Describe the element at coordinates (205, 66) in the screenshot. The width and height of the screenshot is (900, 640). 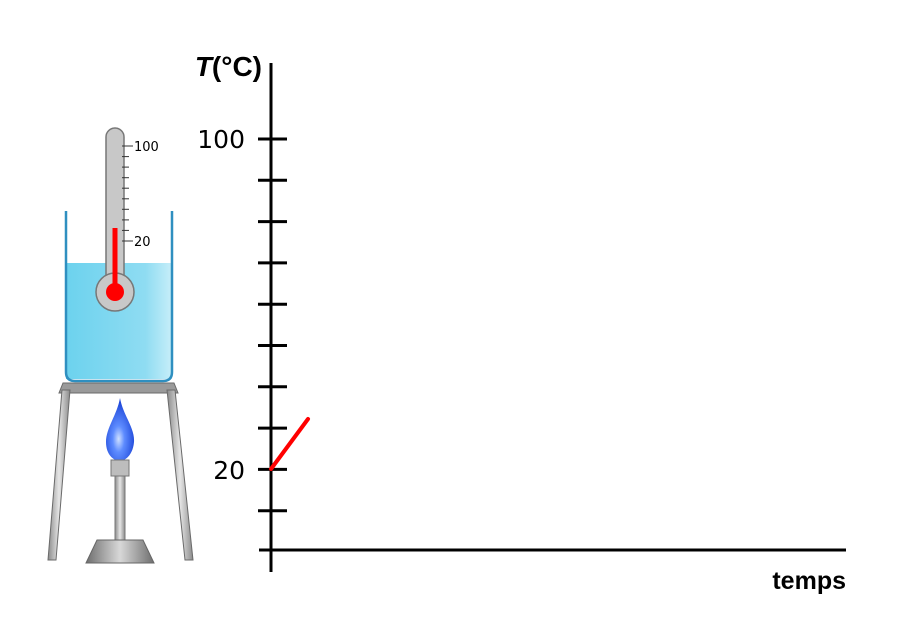
I see `y-axis-symbol: T` at that location.